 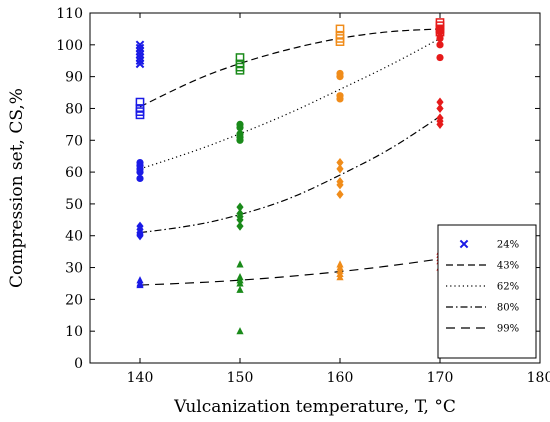 I want to click on y-tick-label: 20, so click(x=74, y=300).